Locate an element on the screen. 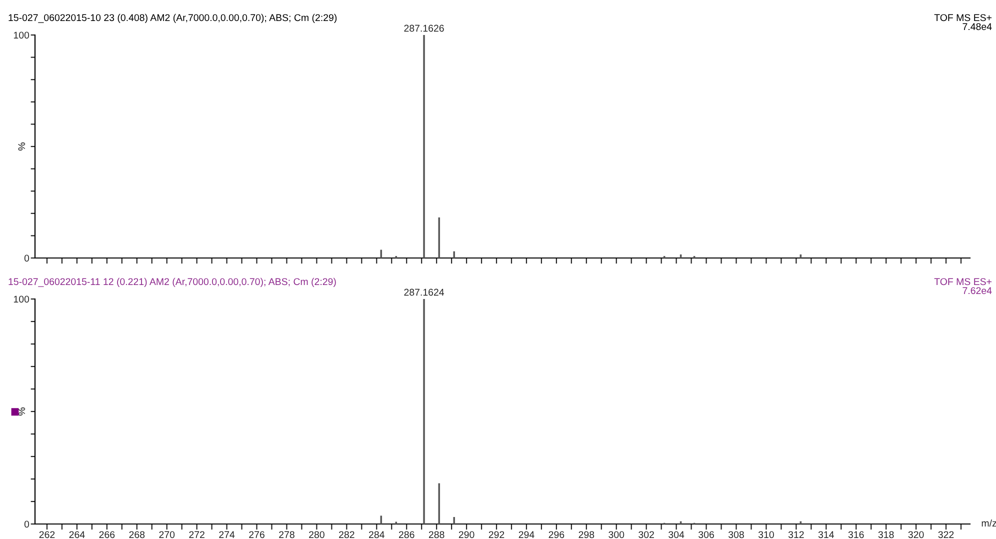 The height and width of the screenshot is (539, 996). x-tick-label: 274 is located at coordinates (227, 534).